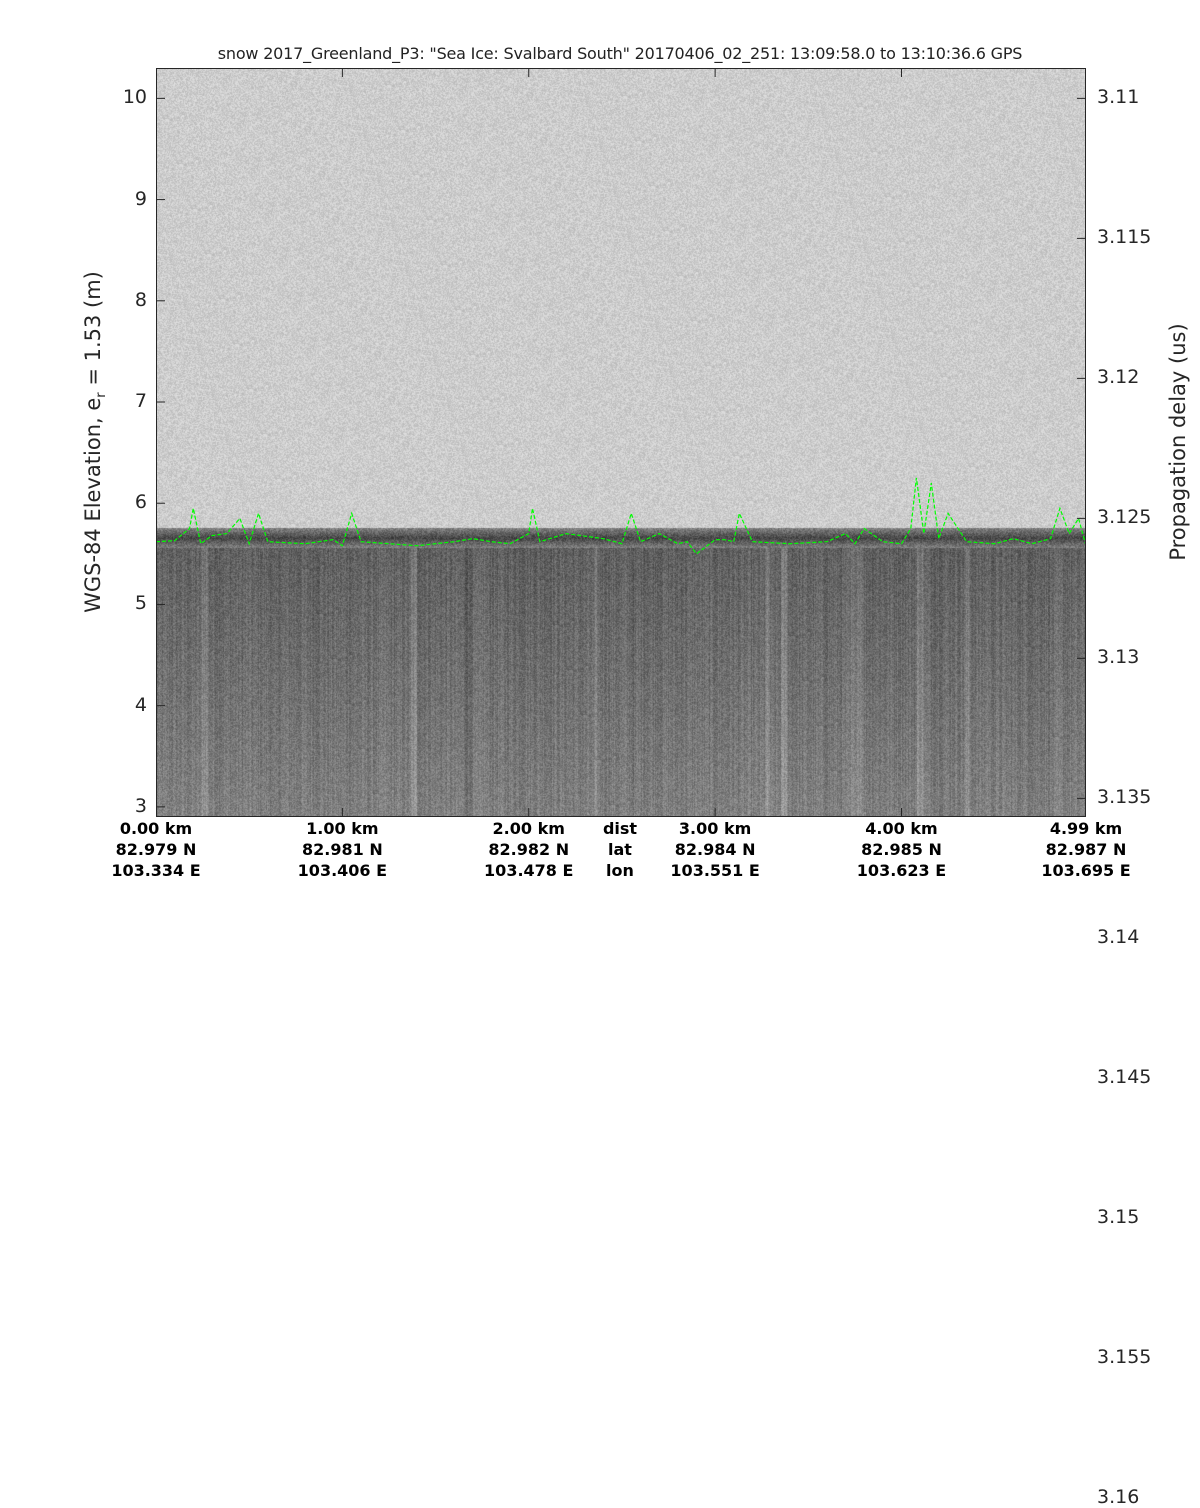 The height and width of the screenshot is (1508, 1200). What do you see at coordinates (134, 97) in the screenshot?
I see `y-tick-label-left: 10` at bounding box center [134, 97].